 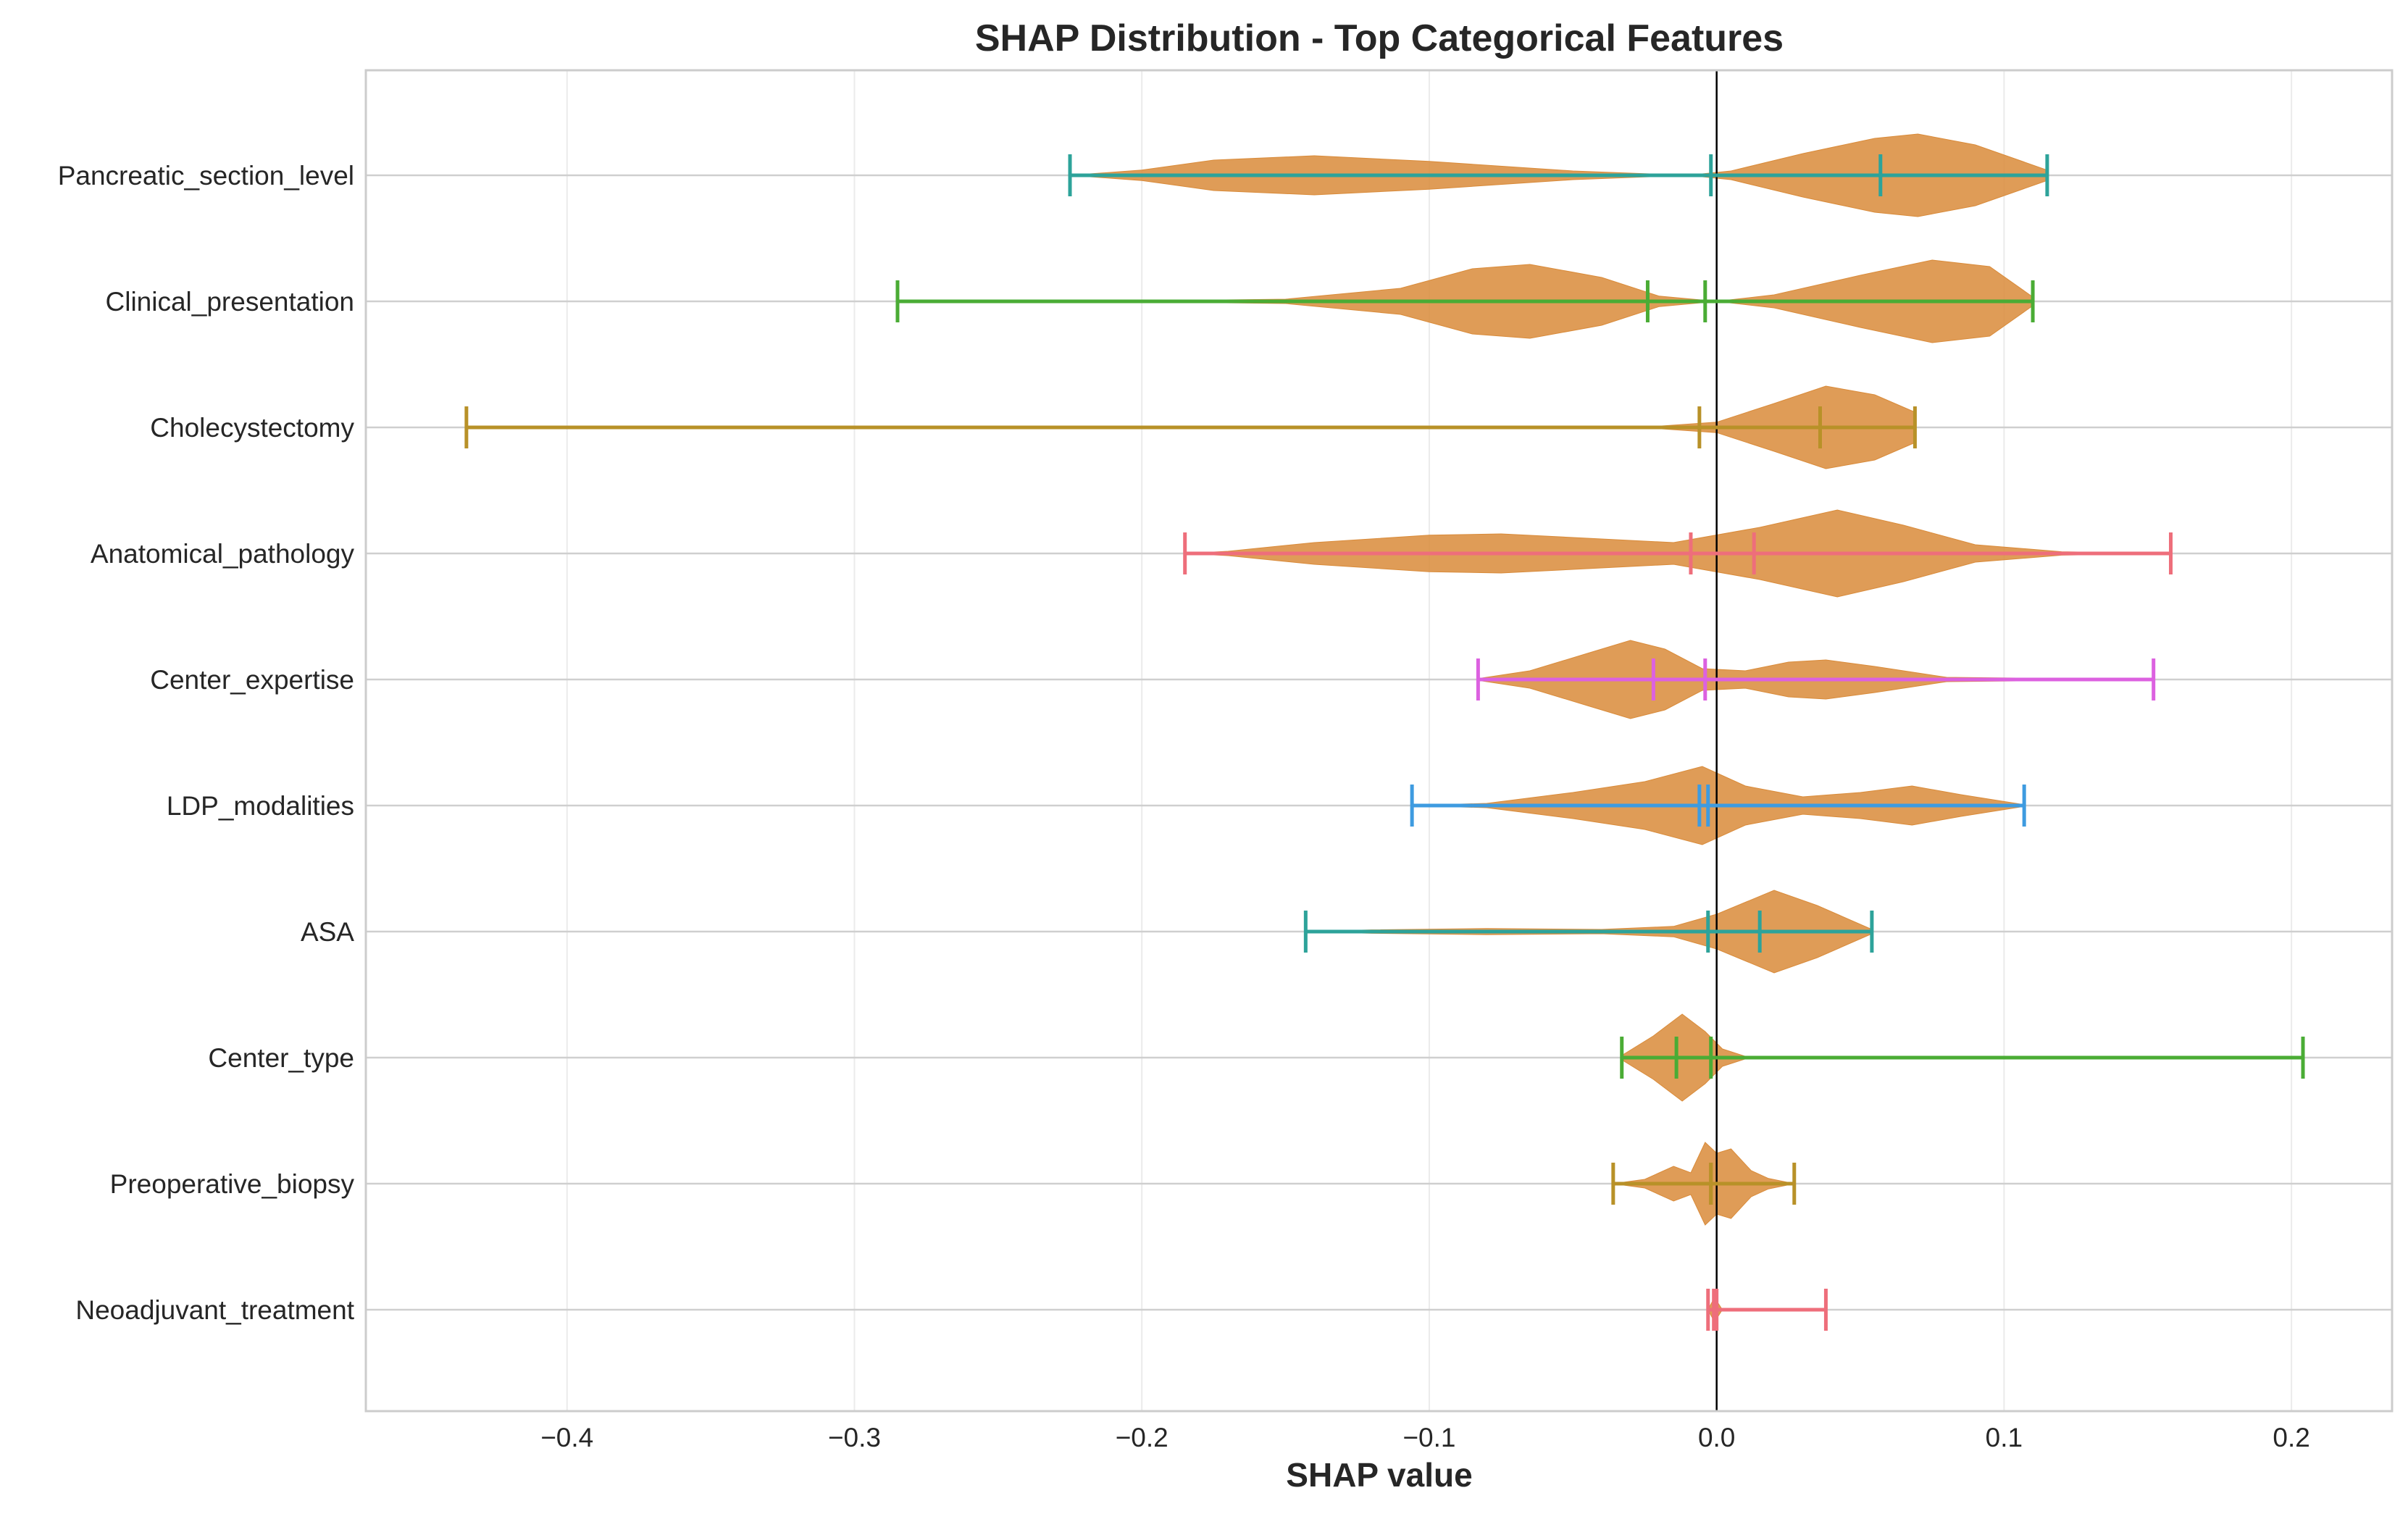 I want to click on x-tick-label: −0.4, so click(x=566, y=1437).